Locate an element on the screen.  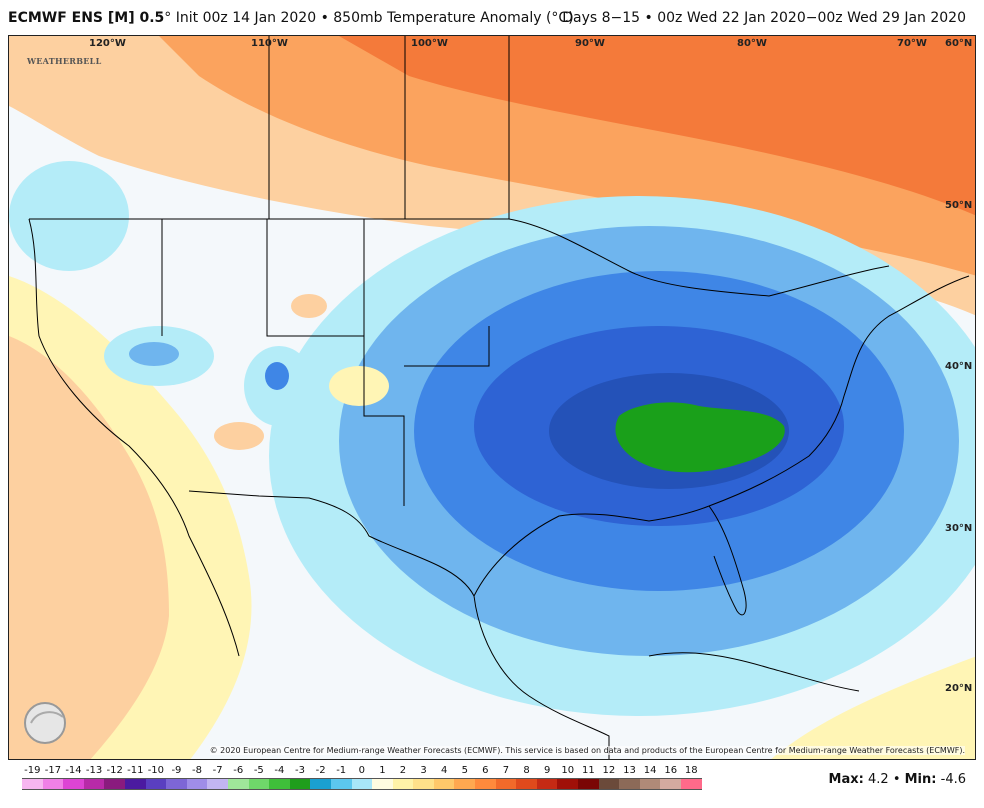
colorbar-cell: 2 is located at coordinates (403, 777).